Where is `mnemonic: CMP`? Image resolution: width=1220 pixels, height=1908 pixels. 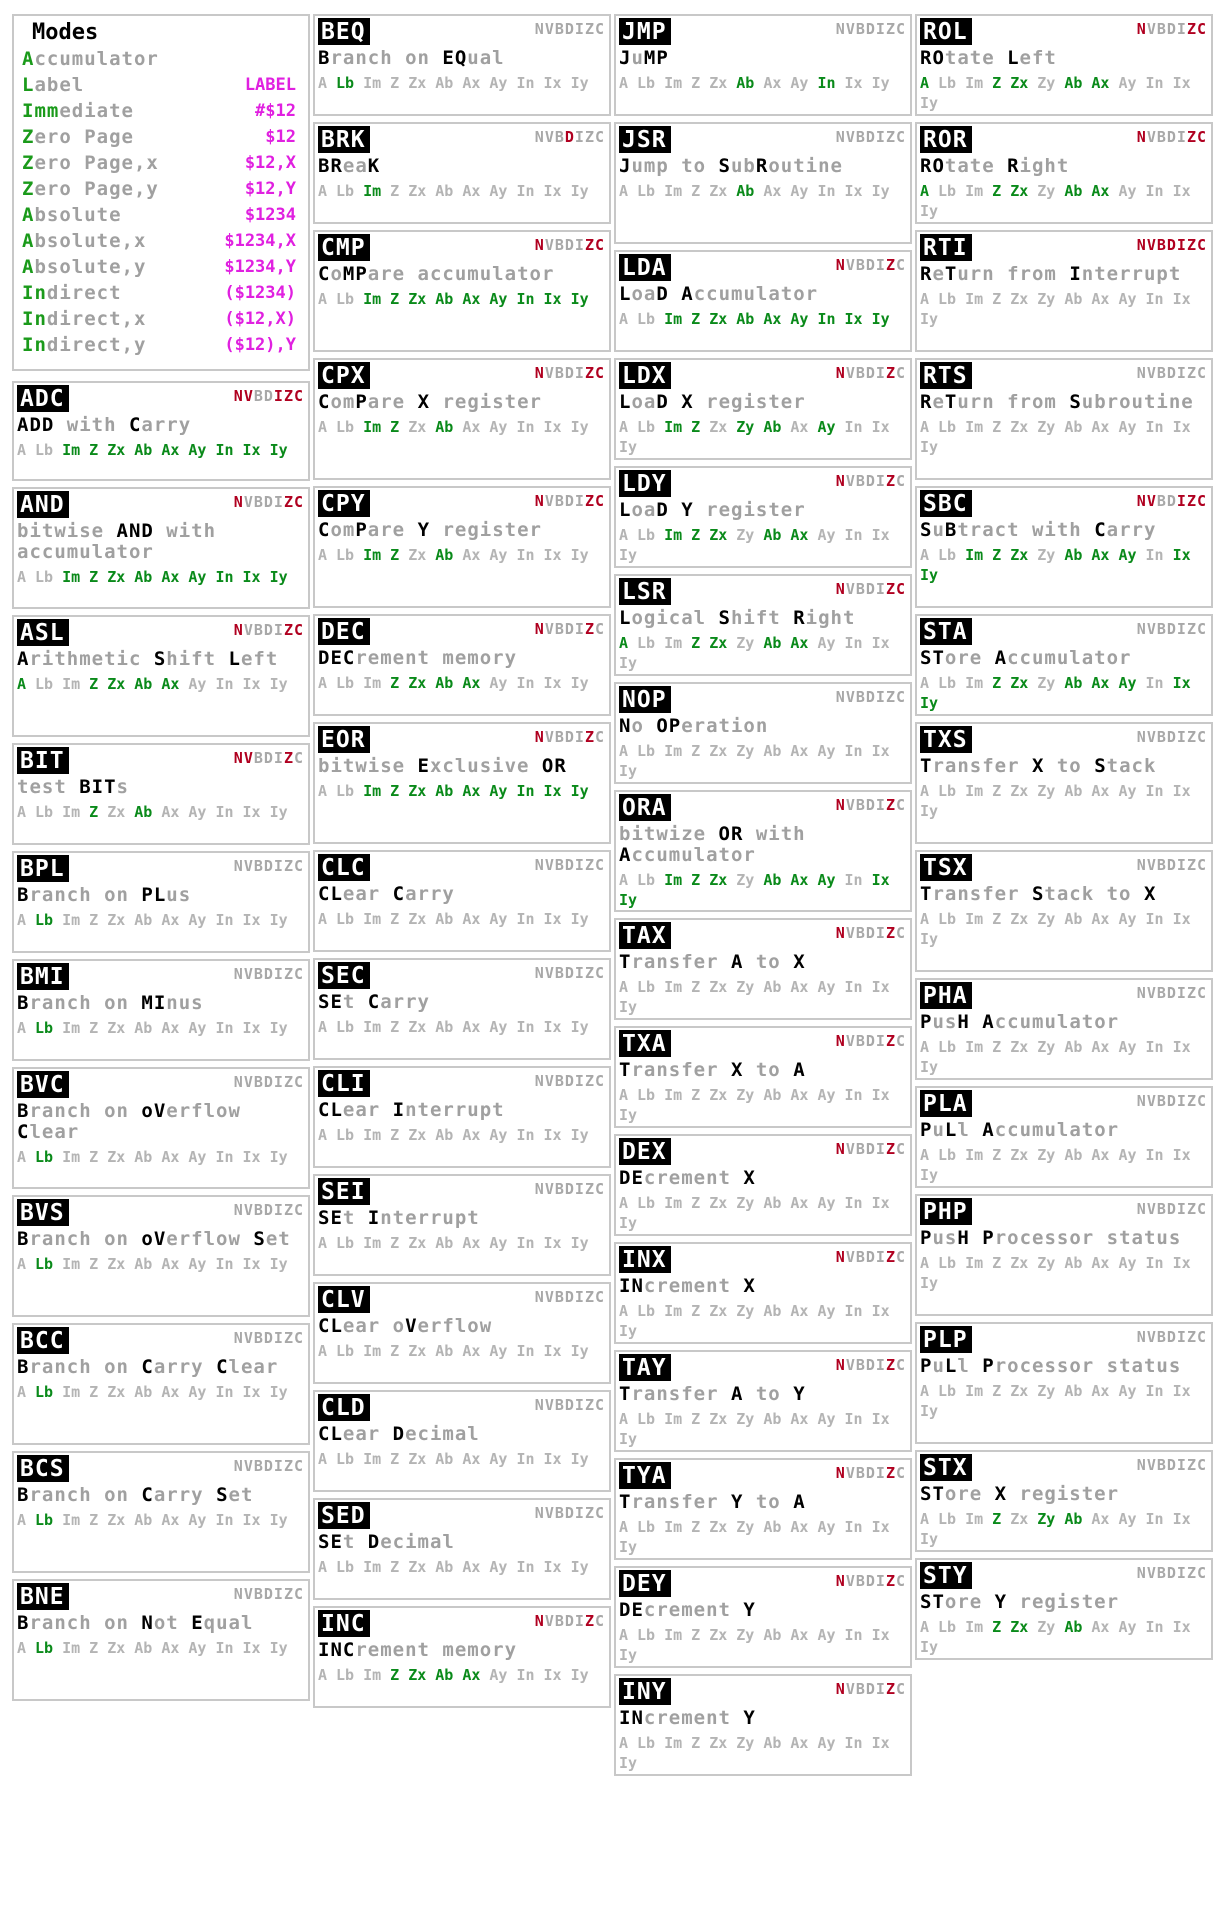 mnemonic: CMP is located at coordinates (344, 247).